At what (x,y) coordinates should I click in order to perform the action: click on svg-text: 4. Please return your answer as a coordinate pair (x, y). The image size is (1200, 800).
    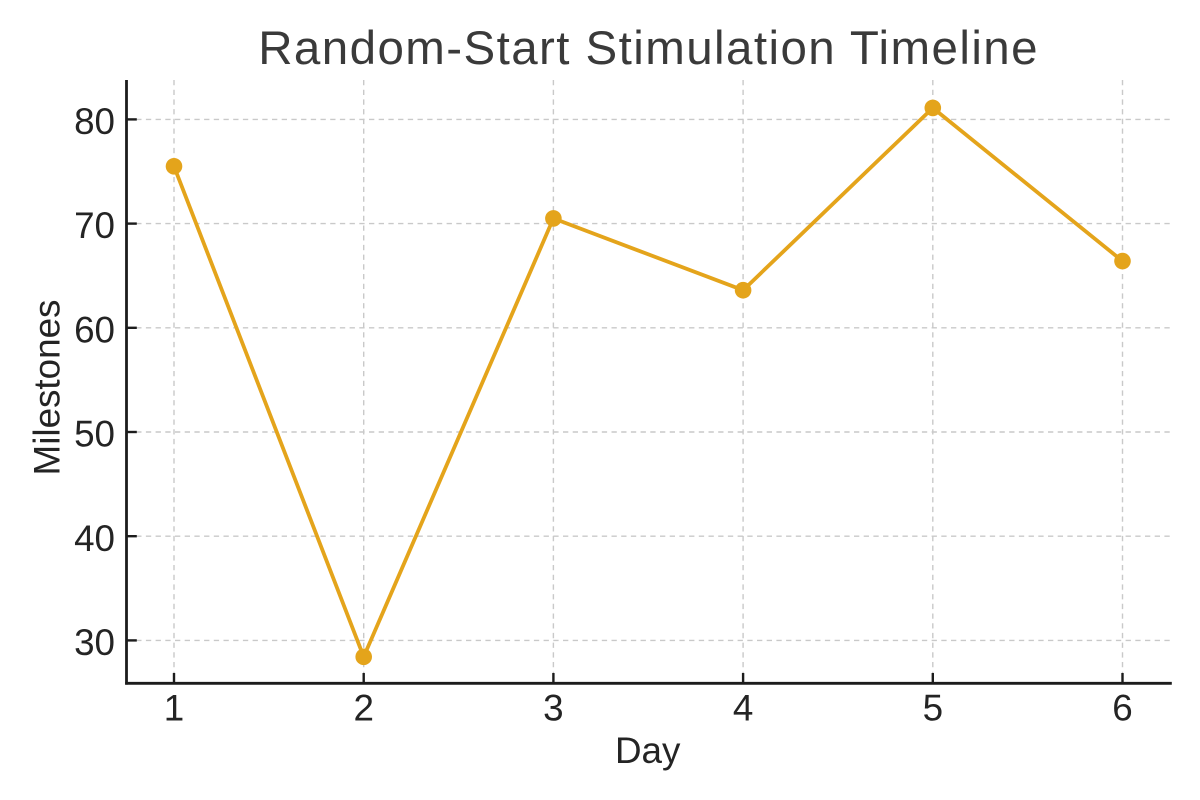
    Looking at the image, I should click on (743, 708).